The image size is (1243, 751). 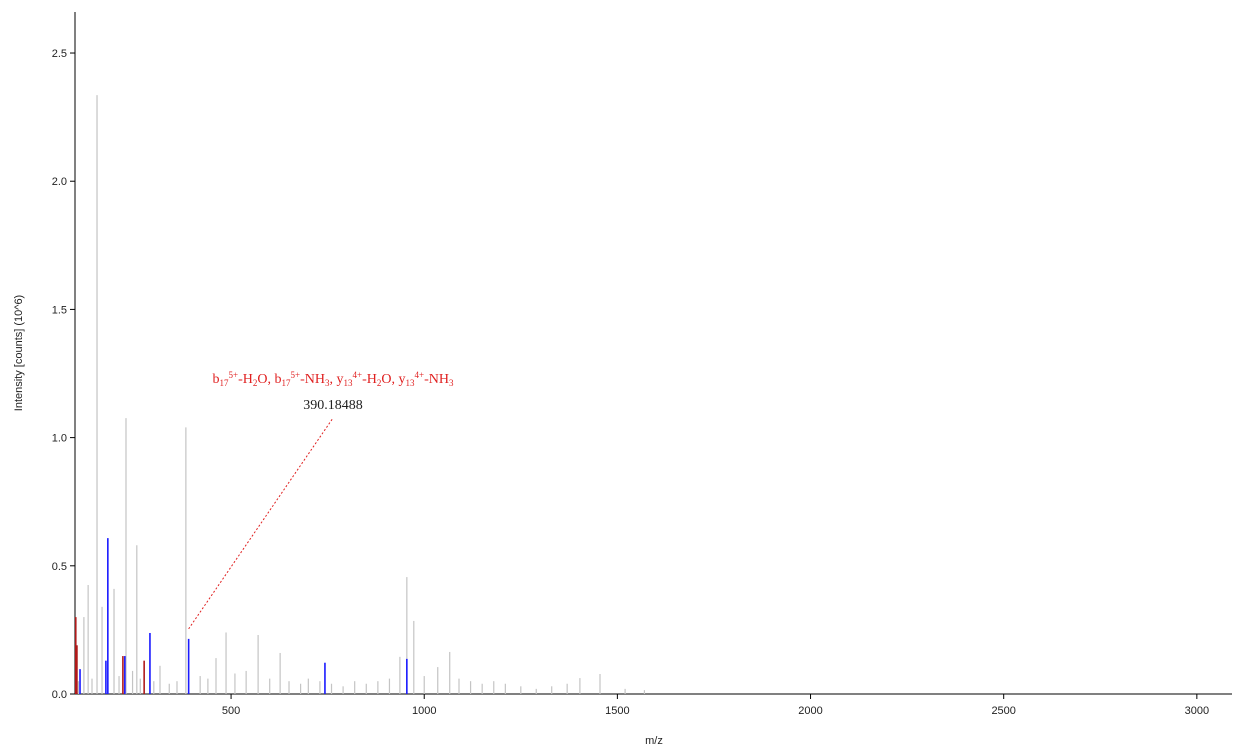 What do you see at coordinates (654, 741) in the screenshot?
I see `x-axis-label: m/z` at bounding box center [654, 741].